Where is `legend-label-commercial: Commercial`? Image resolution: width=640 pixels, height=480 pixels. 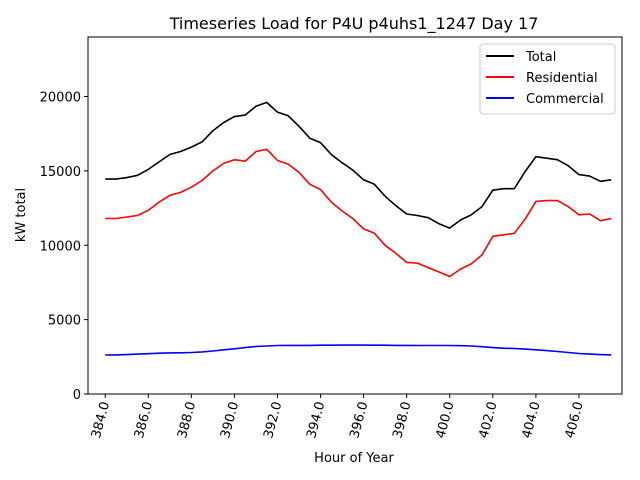 legend-label-commercial: Commercial is located at coordinates (565, 99).